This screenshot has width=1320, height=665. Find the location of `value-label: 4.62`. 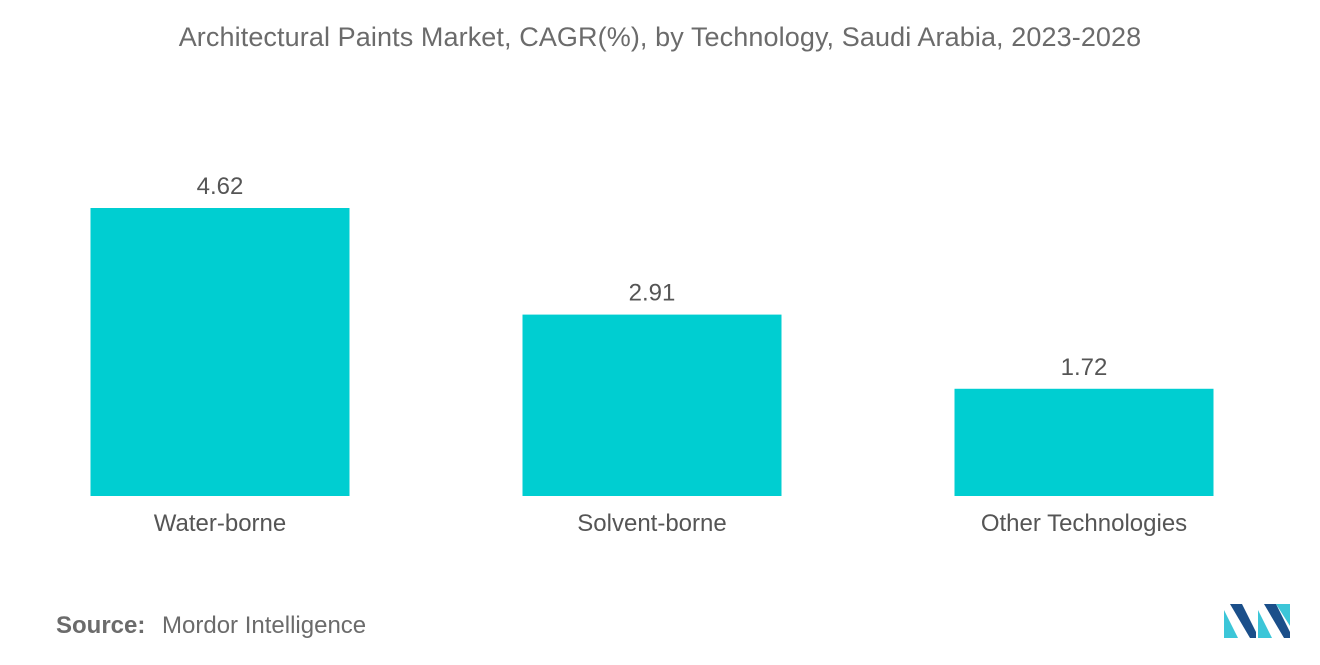

value-label: 4.62 is located at coordinates (220, 186).